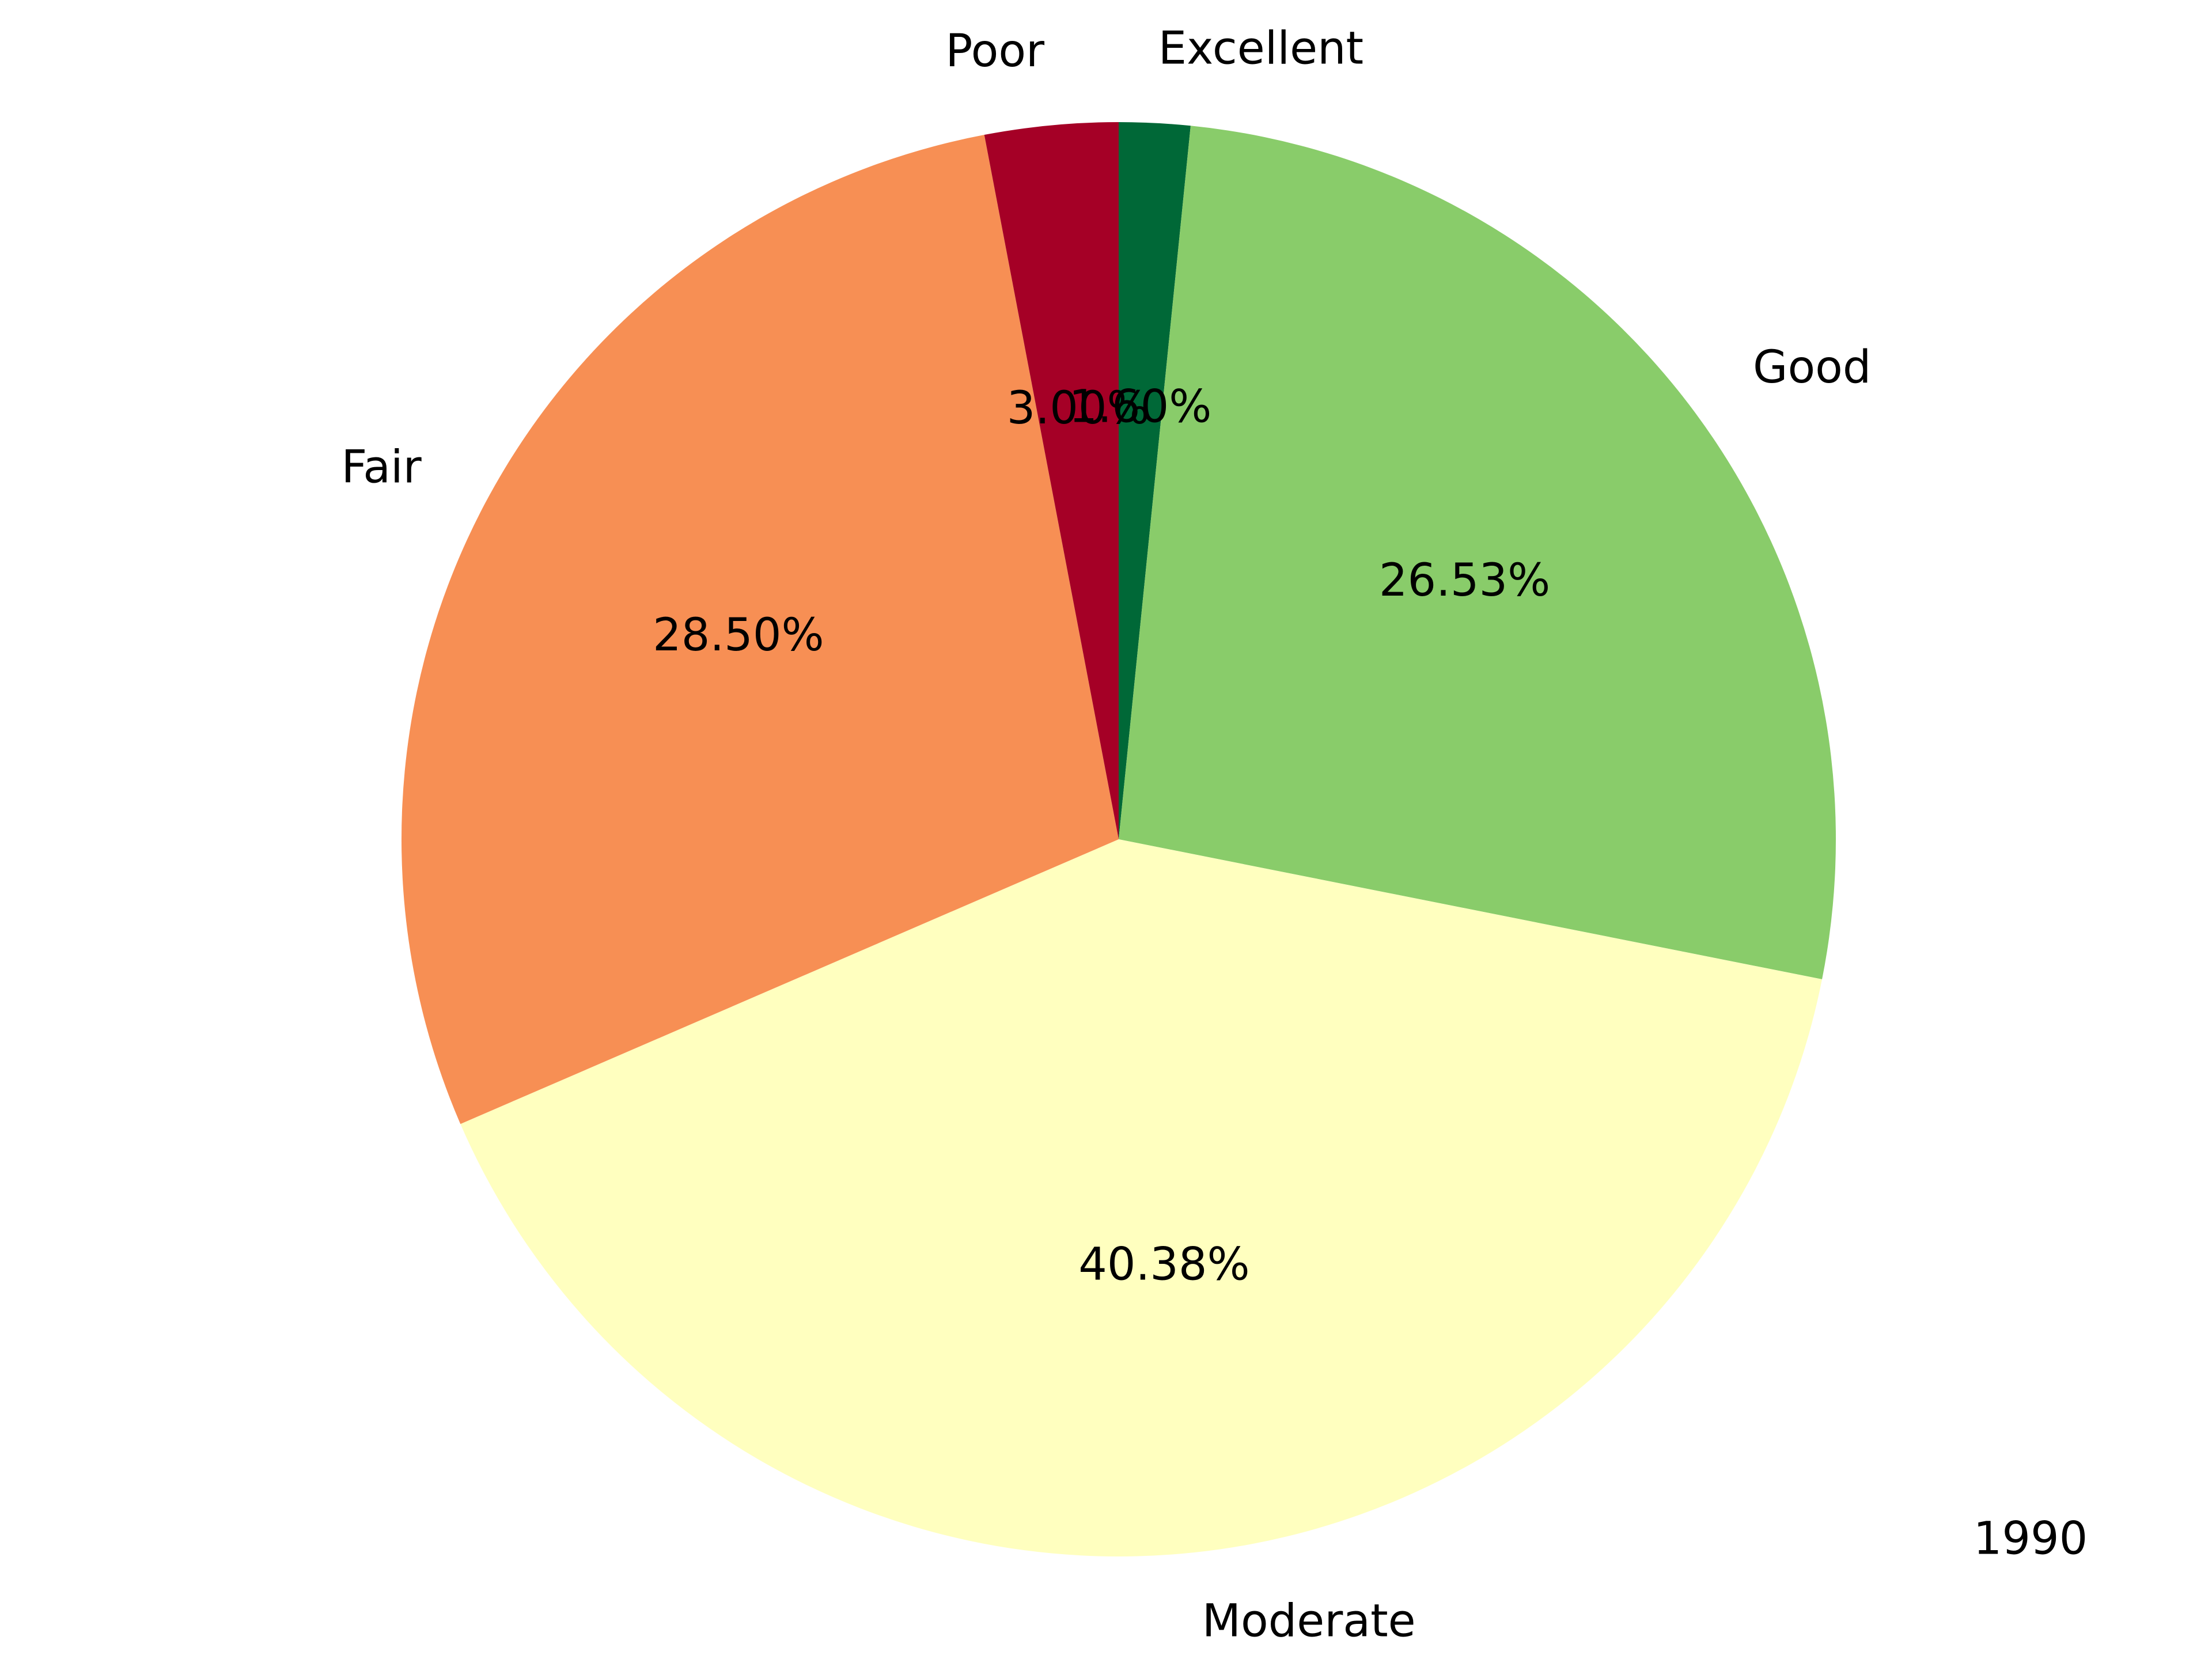  Describe the element at coordinates (738, 635) in the screenshot. I see `percent-label-fair: 28.50%` at that location.